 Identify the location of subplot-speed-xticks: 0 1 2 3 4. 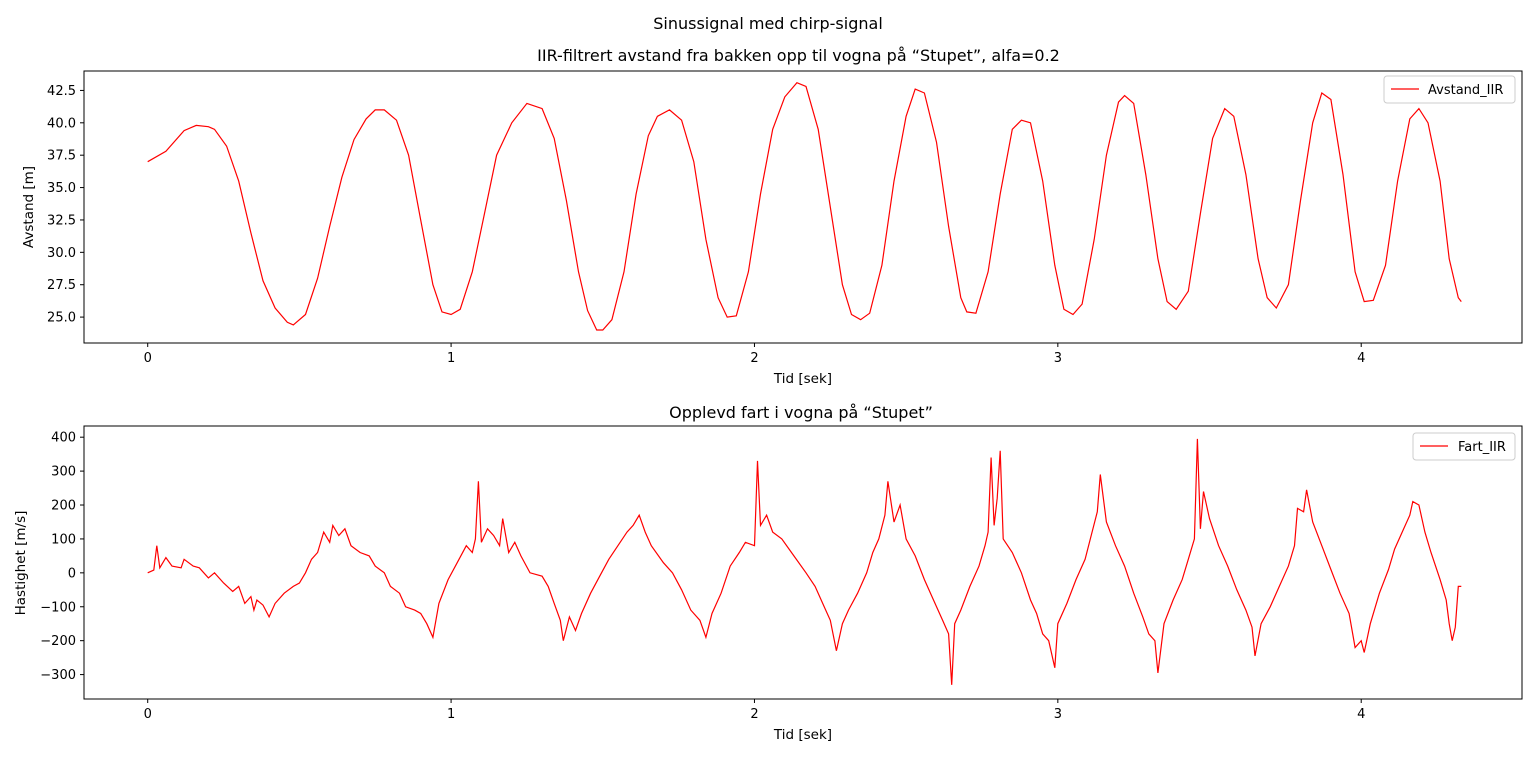
(754, 710).